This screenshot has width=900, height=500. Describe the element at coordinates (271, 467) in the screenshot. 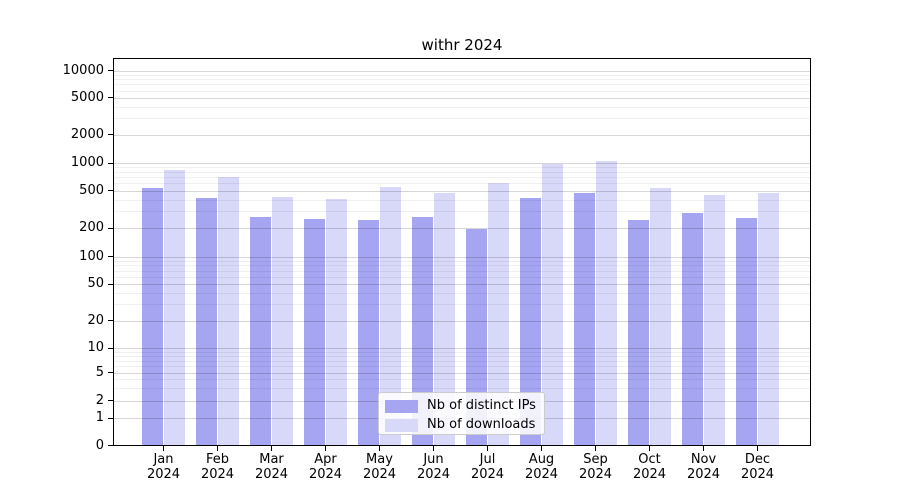

I see `x-tick-label-mar: Mar 2024` at that location.